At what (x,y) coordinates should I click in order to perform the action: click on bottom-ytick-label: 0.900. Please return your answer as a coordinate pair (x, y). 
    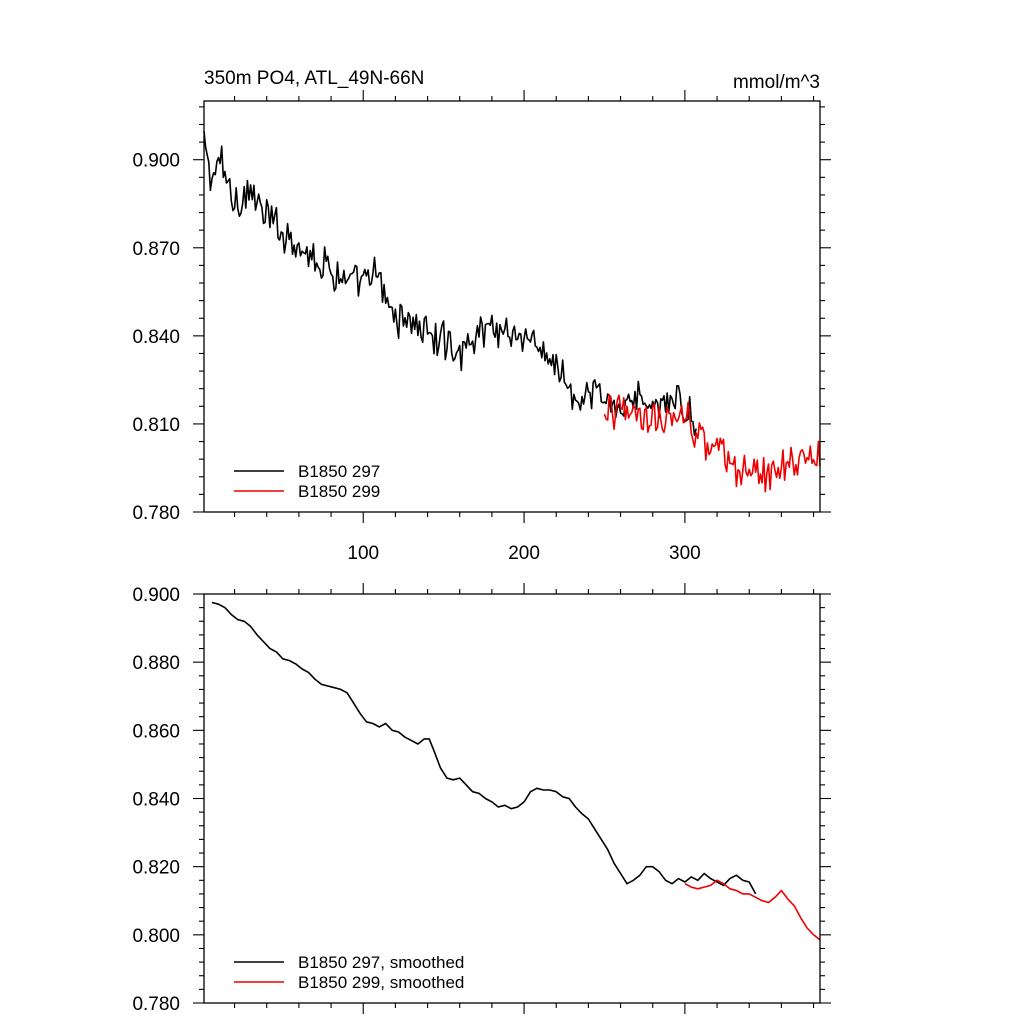
    Looking at the image, I should click on (156, 595).